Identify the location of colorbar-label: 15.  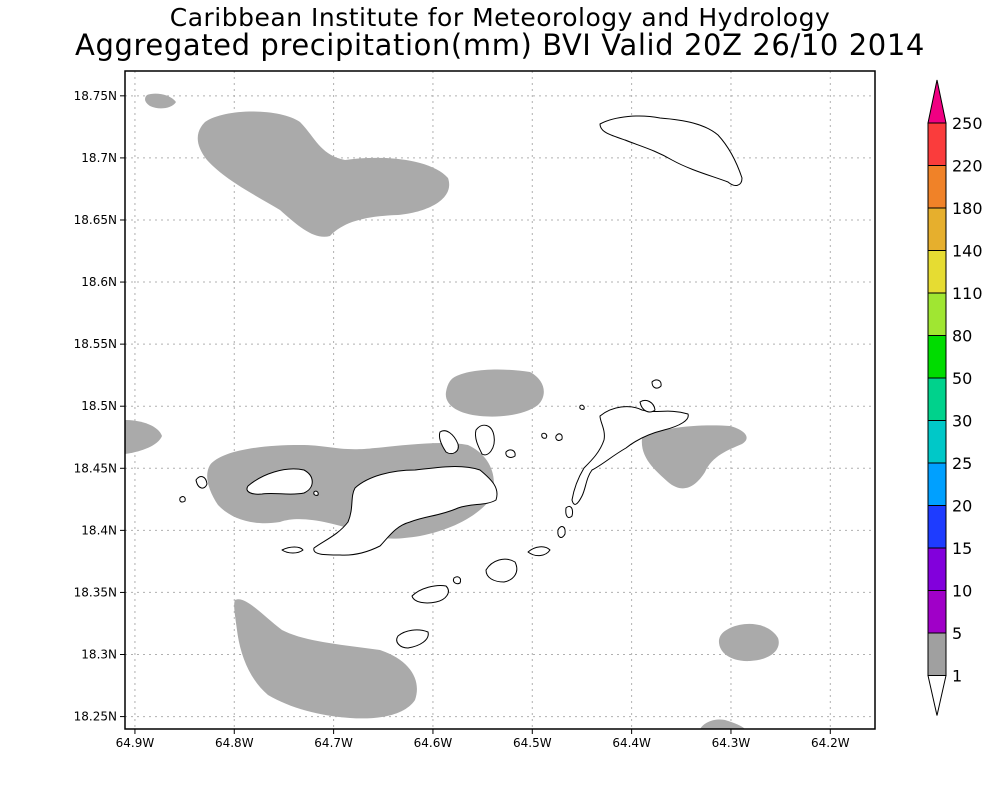
(962, 548).